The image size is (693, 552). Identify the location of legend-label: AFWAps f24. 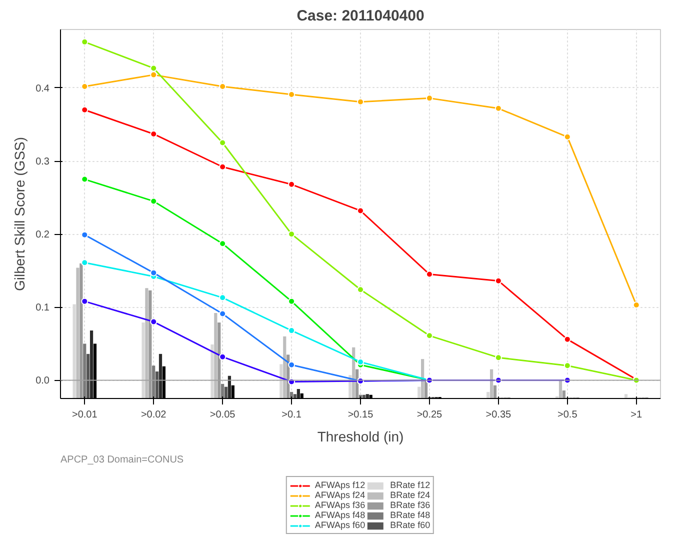
(340, 495).